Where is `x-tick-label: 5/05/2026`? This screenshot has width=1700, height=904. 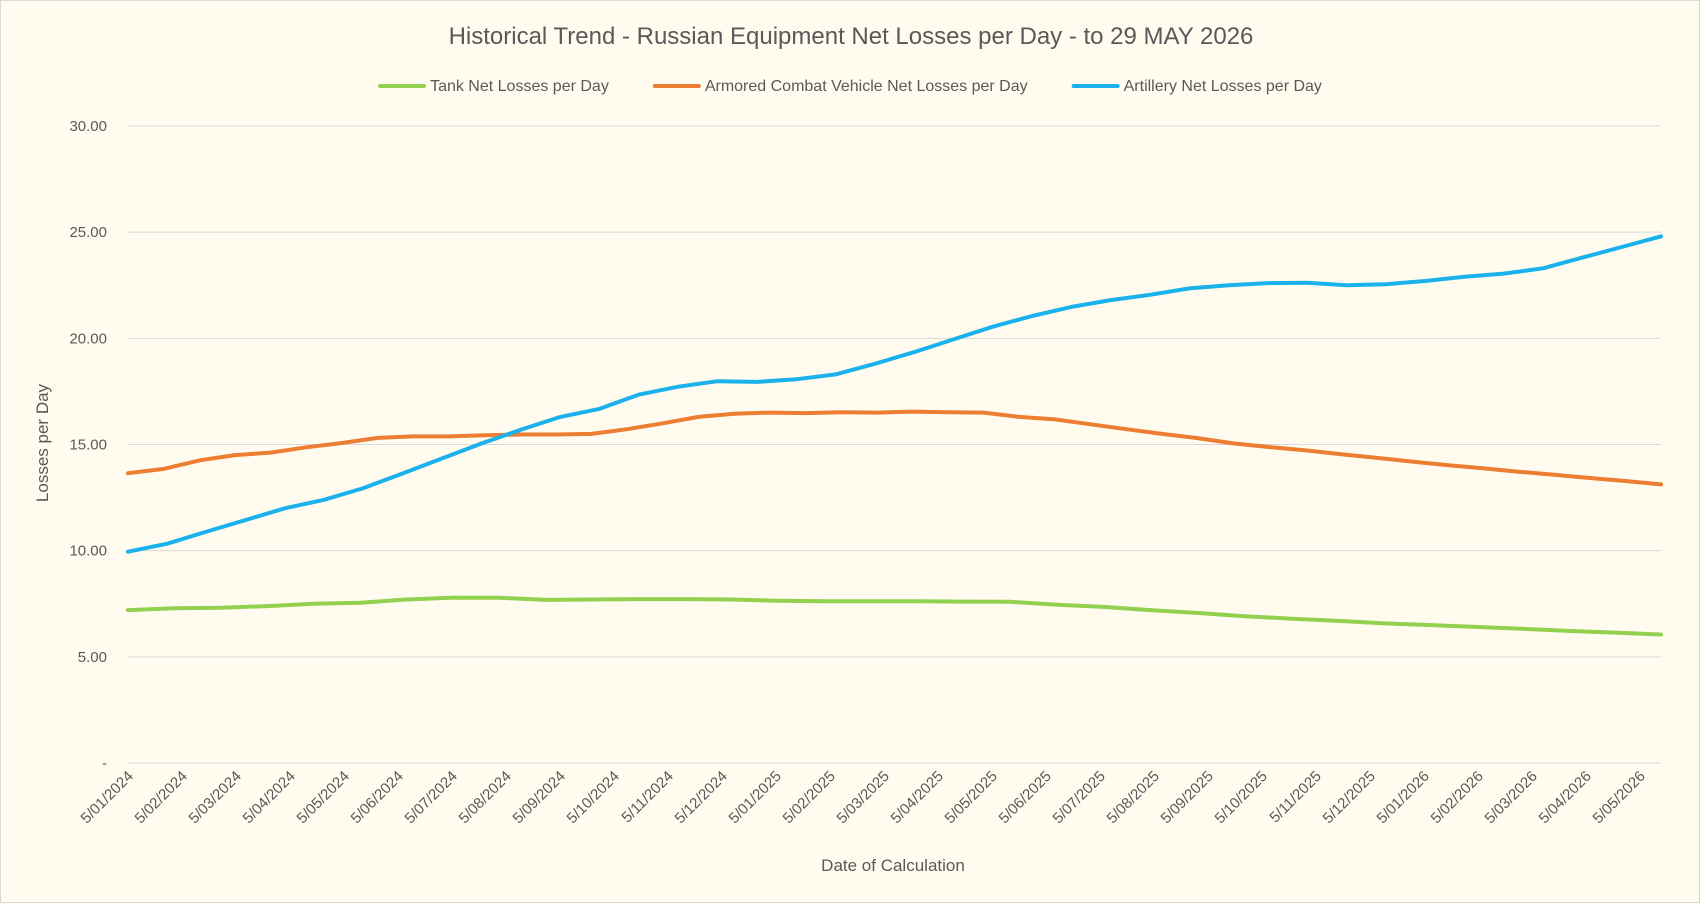 x-tick-label: 5/05/2026 is located at coordinates (1619, 797).